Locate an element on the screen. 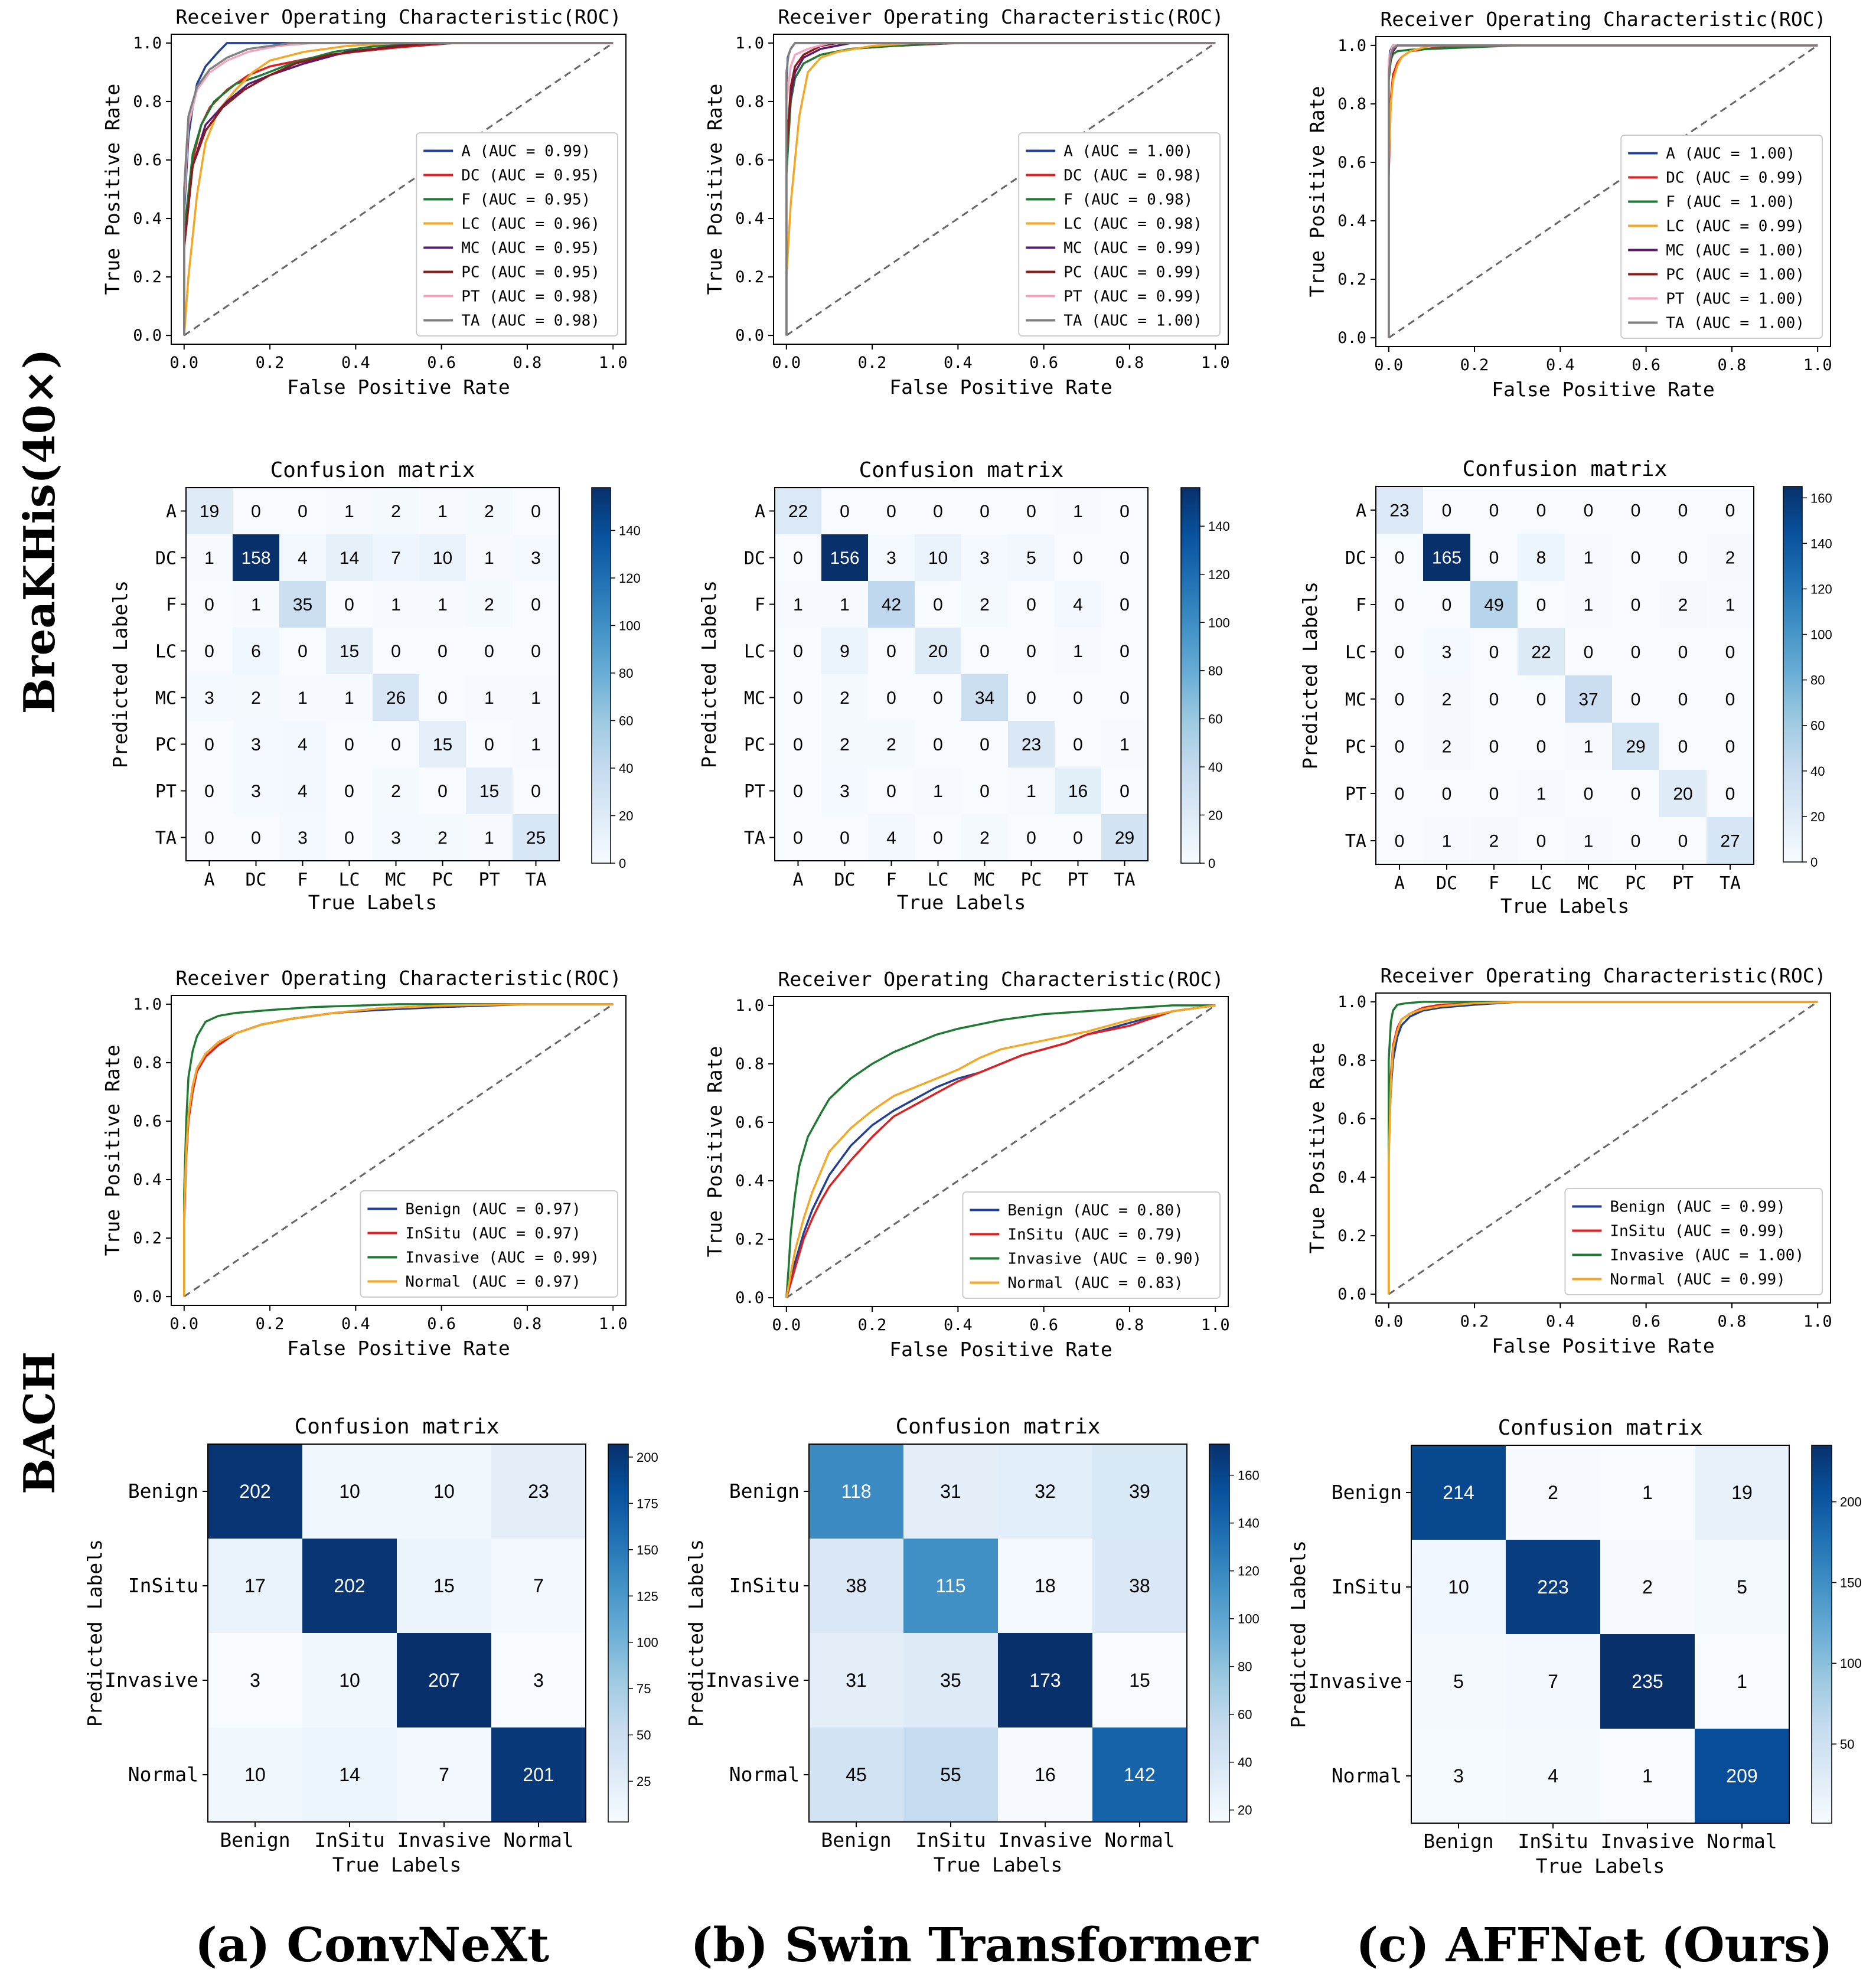  y-axis-label: True Positive Rate is located at coordinates (1318, 192).